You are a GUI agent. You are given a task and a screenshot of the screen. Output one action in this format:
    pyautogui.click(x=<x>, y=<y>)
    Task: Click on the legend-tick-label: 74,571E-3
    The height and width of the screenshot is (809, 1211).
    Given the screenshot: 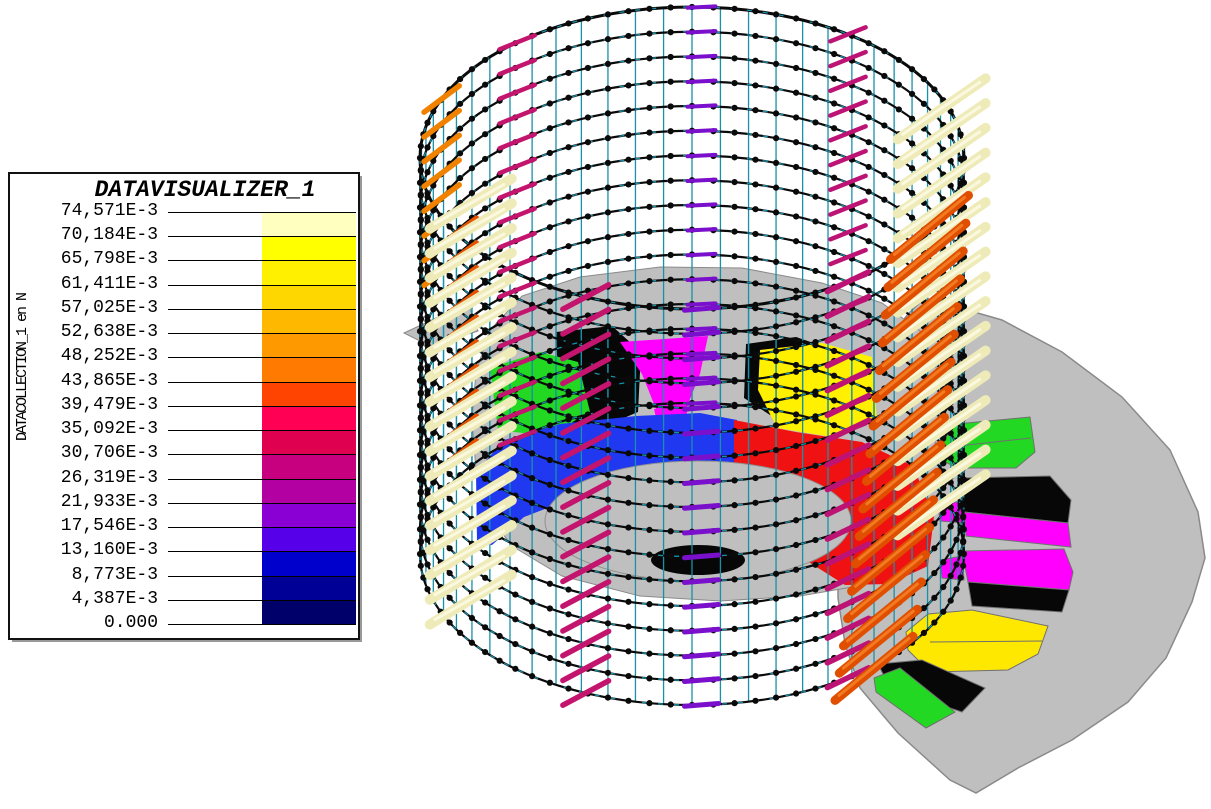 What is the action you would take?
    pyautogui.click(x=109, y=211)
    